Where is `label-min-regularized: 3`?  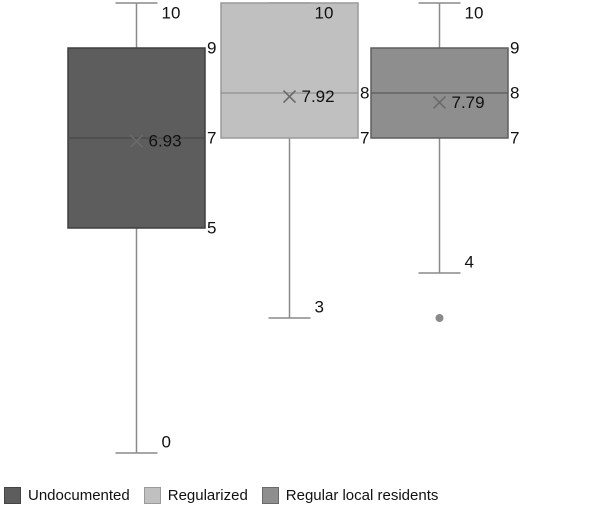 label-min-regularized: 3 is located at coordinates (319, 306).